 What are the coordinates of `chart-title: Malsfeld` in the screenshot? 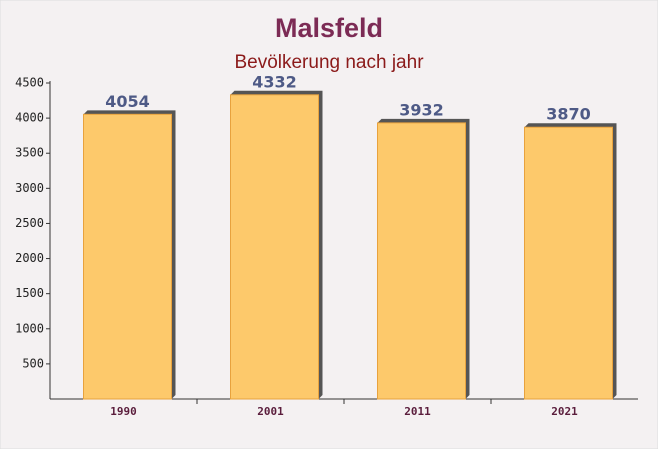 It's located at (329, 28).